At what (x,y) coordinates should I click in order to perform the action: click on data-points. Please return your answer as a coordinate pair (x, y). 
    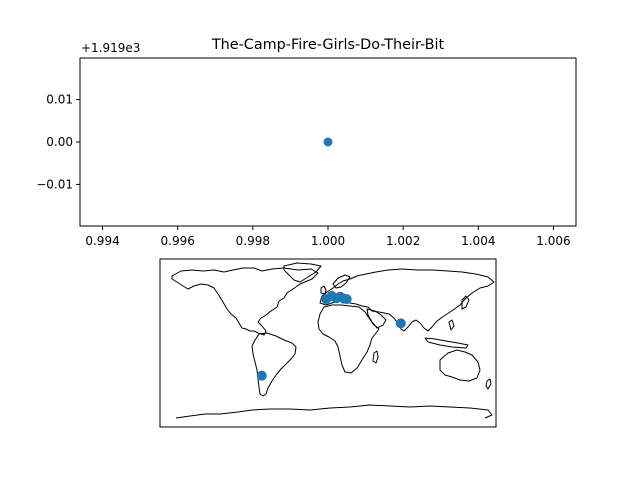
    Looking at the image, I should click on (328, 142).